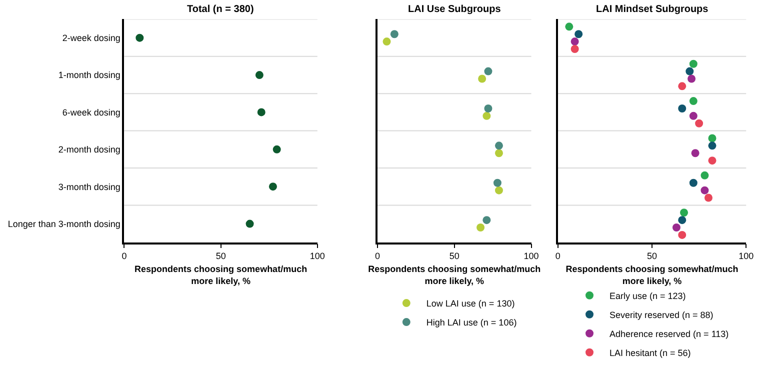 The height and width of the screenshot is (367, 763). Describe the element at coordinates (64, 223) in the screenshot. I see `y-tick-label: Longer than 3-month dosing` at that location.